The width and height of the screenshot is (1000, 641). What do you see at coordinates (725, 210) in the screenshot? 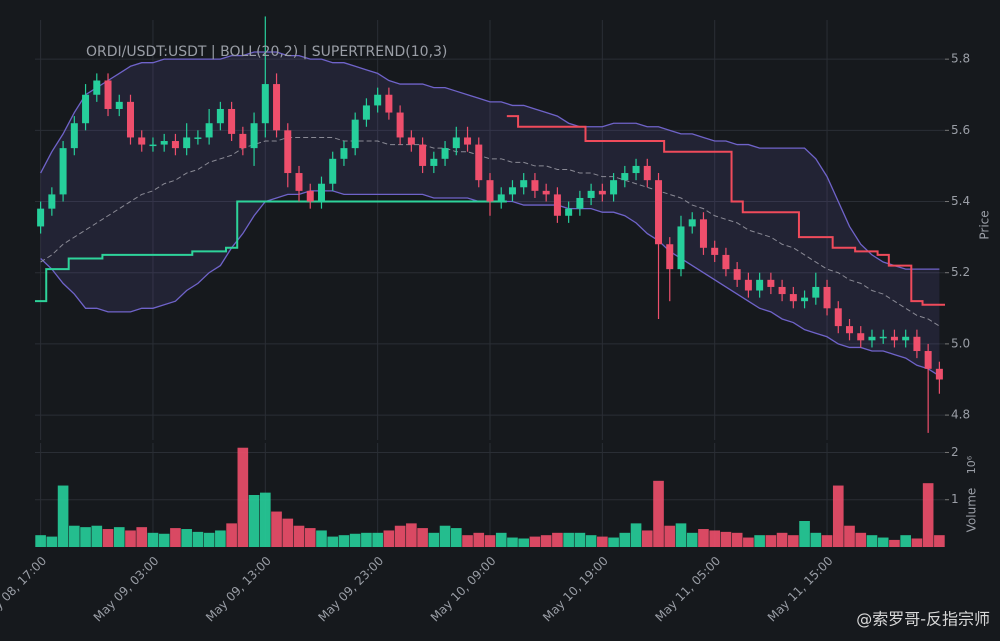
I see `supertrend-down` at bounding box center [725, 210].